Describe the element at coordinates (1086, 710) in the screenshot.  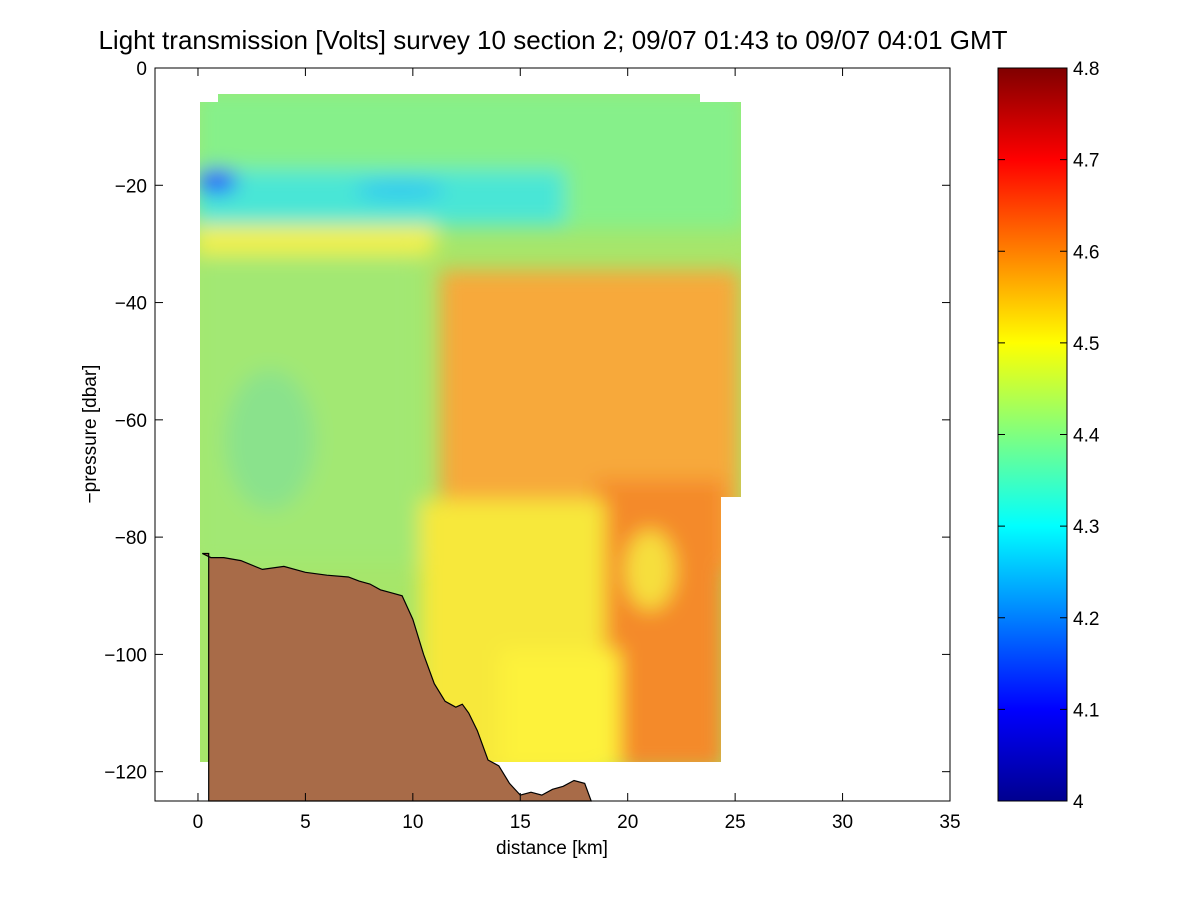
I see `colorbar-tick-label: 4.1` at that location.